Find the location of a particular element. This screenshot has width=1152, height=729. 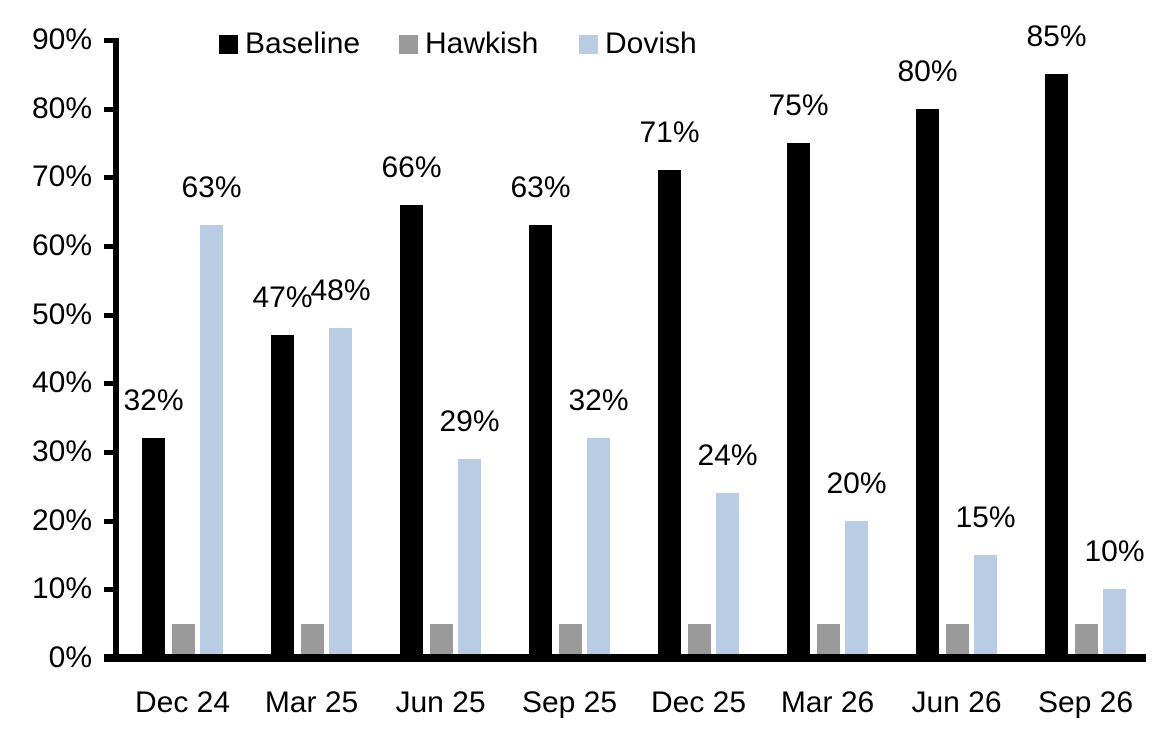

y-axis-tick-label: 40% is located at coordinates (61, 383).